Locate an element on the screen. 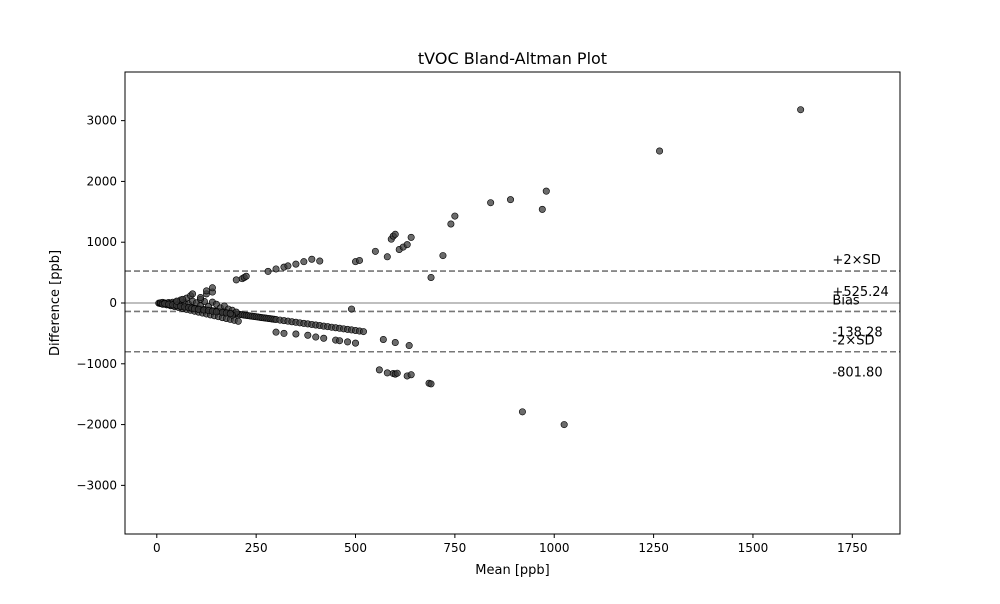 This screenshot has height=604, width=1000. chart-title: tVOC Bland-Altman Plot is located at coordinates (512, 58).